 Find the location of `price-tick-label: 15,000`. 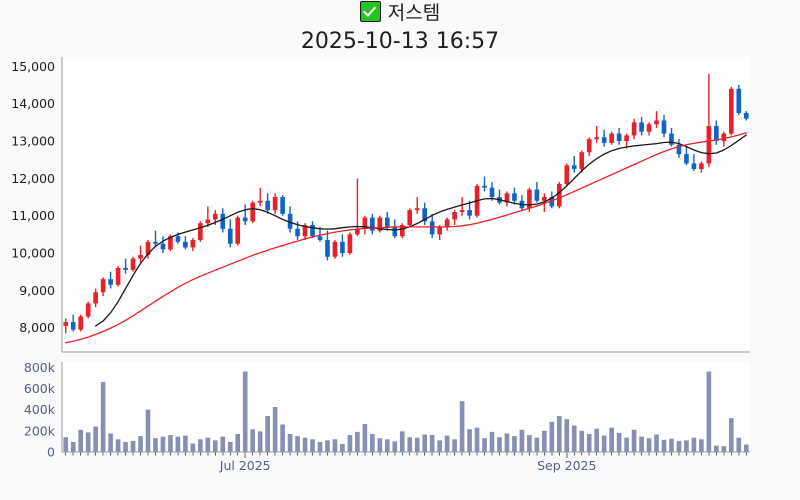

price-tick-label: 15,000 is located at coordinates (33, 66).